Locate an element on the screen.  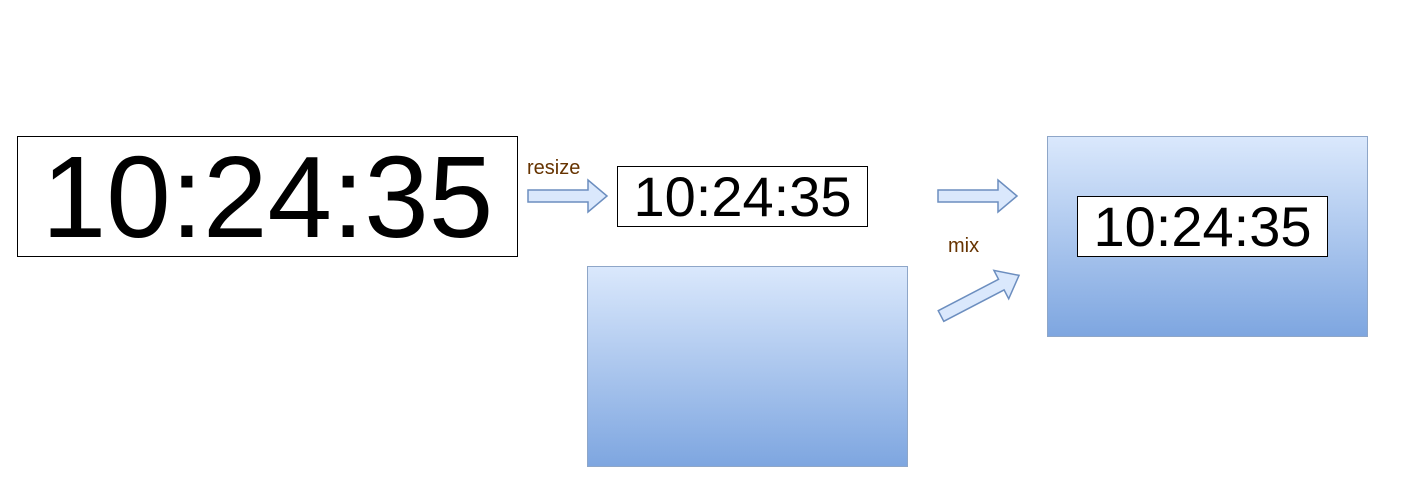
resized-time-box: 10:24:35 is located at coordinates (742, 196).